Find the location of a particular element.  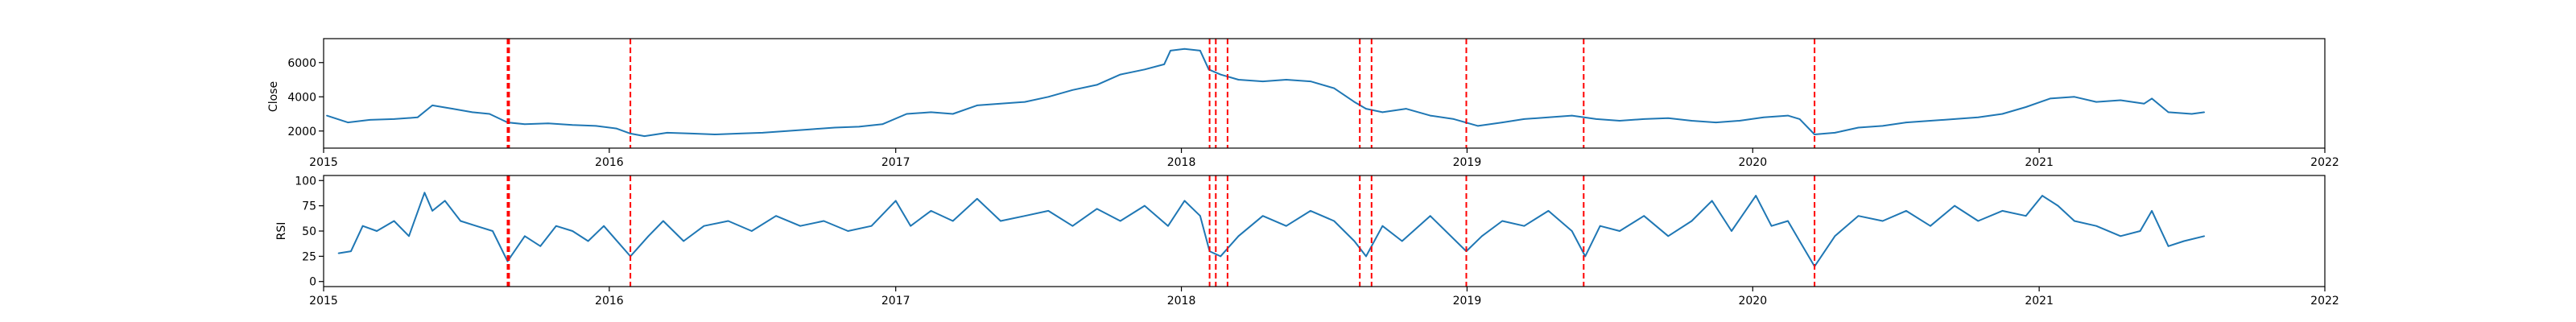

close-x-tick-label: 2019 is located at coordinates (1467, 162).